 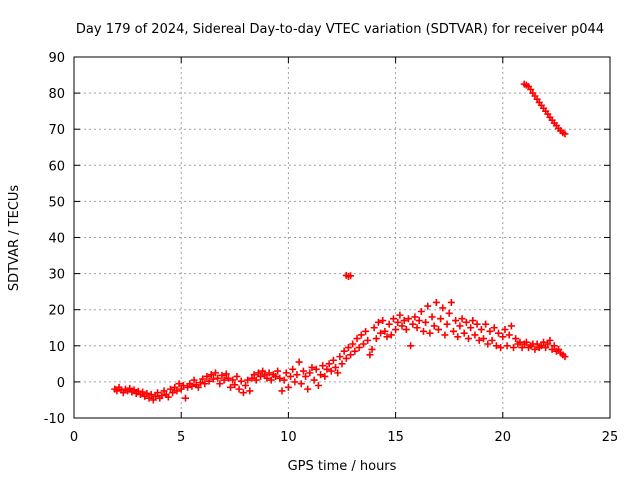 I want to click on y-tick-label: 90, so click(x=56, y=58).